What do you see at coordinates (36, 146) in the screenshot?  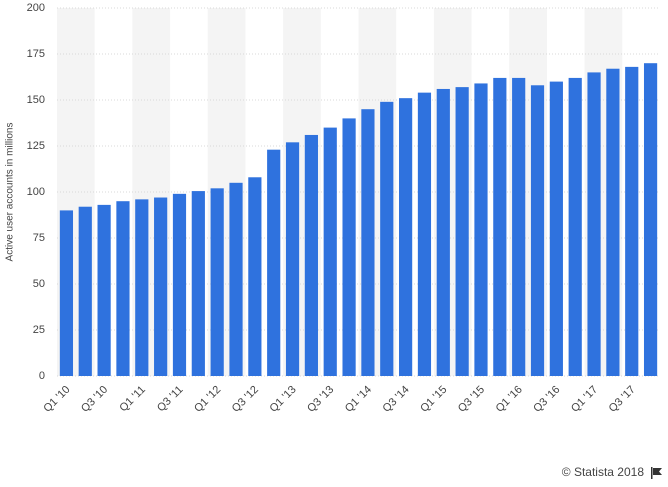 I see `y-tick-label: 125` at bounding box center [36, 146].